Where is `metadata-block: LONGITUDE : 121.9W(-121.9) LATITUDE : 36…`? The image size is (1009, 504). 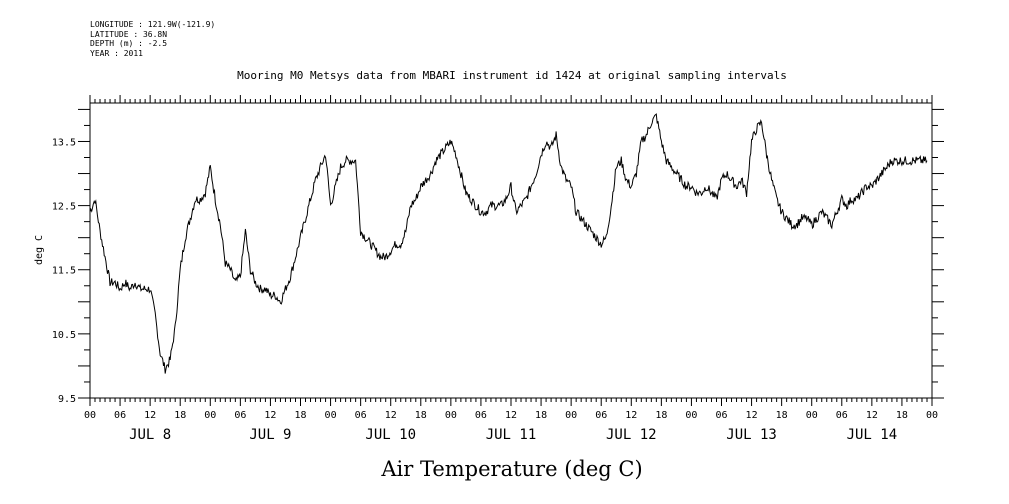
metadata-block: LONGITUDE : 121.9W(-121.9) LATITUDE : 36… is located at coordinates (152, 39).